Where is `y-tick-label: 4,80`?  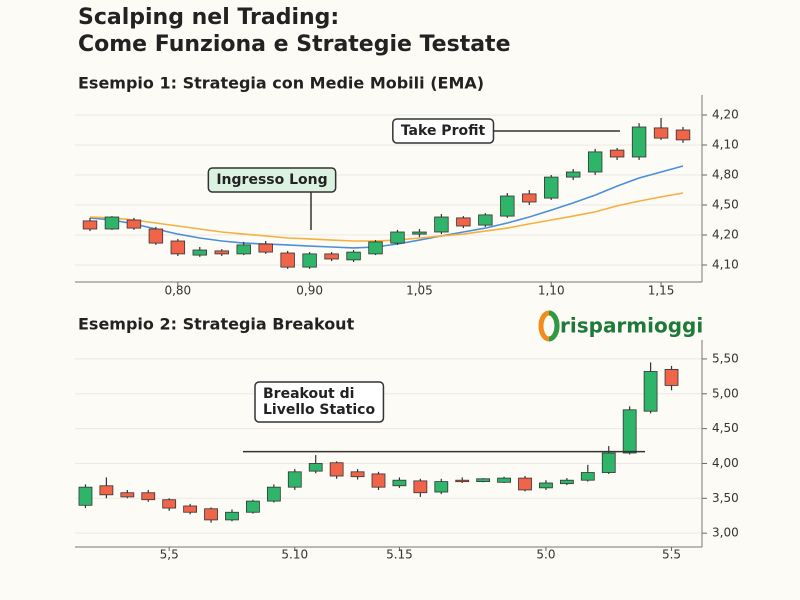
y-tick-label: 4,80 is located at coordinates (725, 175).